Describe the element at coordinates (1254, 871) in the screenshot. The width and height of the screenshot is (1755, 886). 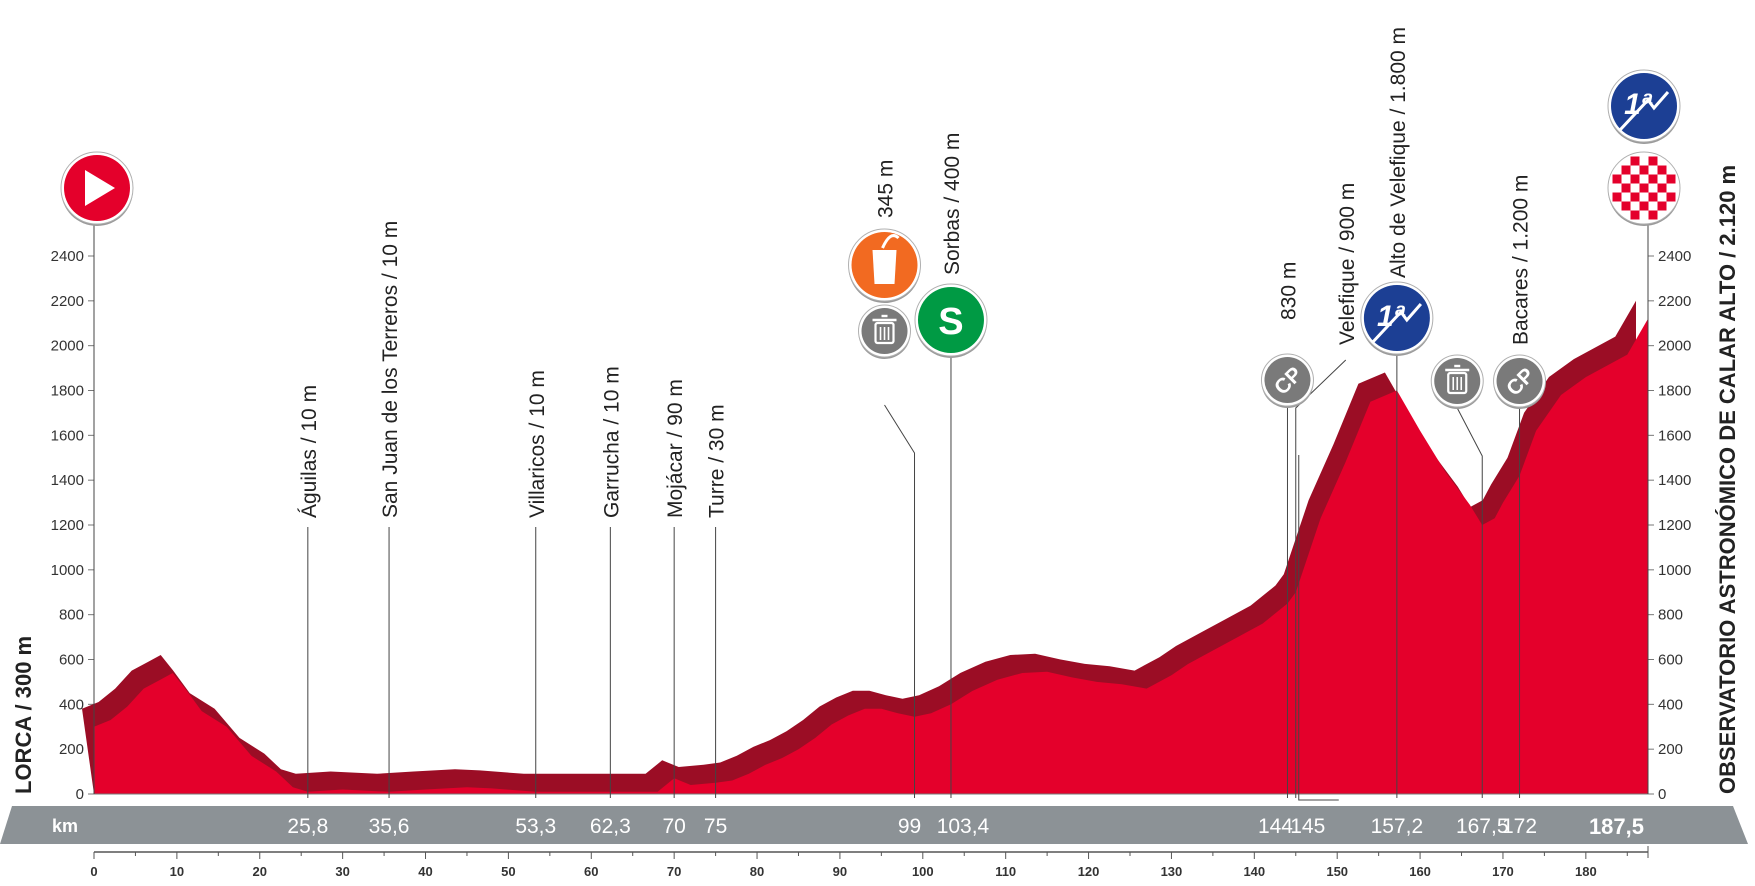
I see `x-tick-label: 140` at that location.